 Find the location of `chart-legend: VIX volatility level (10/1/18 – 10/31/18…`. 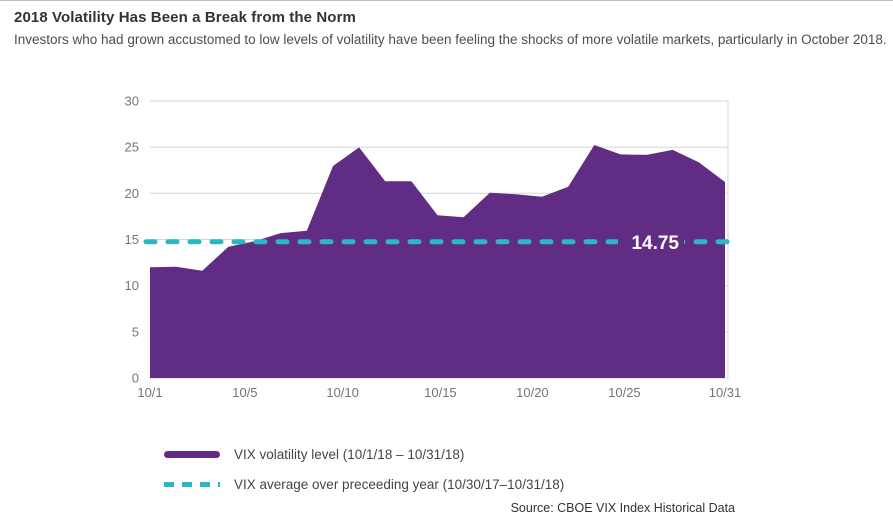

chart-legend: VIX volatility level (10/1/18 – 10/31/18… is located at coordinates (364, 469).